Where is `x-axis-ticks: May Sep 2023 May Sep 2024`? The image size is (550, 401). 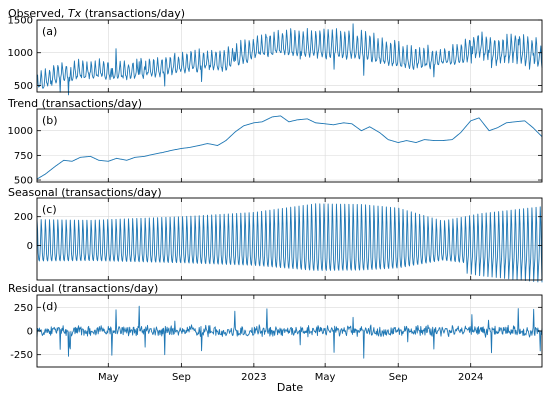
x-axis-ticks: May Sep 2023 May Sep 2024 is located at coordinates (290, 377).